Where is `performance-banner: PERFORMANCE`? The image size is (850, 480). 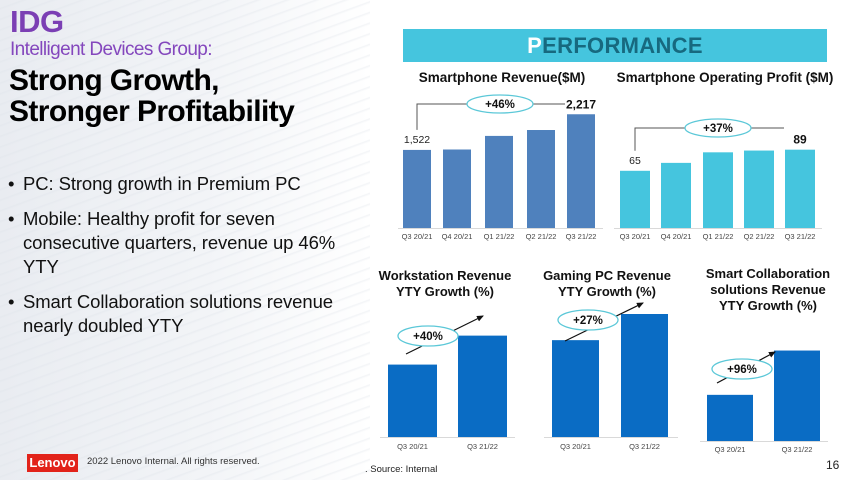
performance-banner: PERFORMANCE is located at coordinates (615, 45).